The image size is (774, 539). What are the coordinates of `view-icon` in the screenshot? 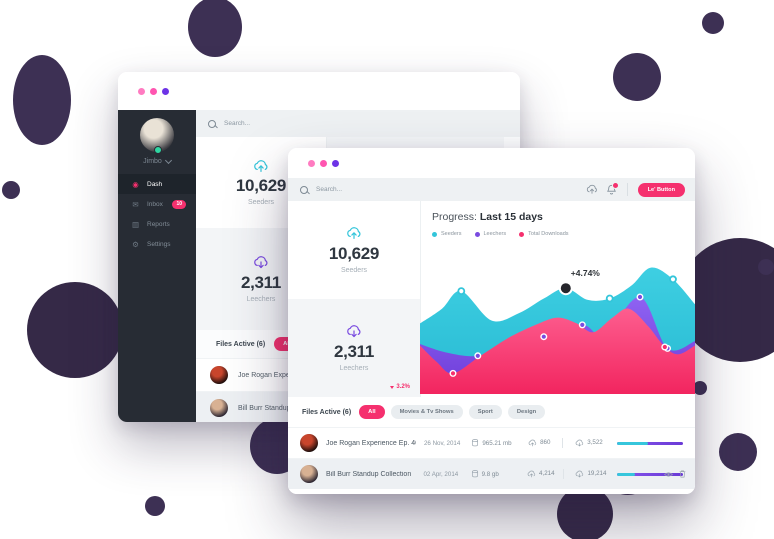 It's located at (668, 474).